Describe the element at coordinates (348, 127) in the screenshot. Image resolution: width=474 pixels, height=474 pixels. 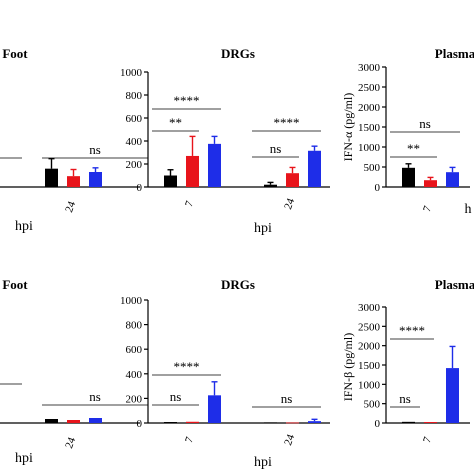
I see `y-axis-title: IFN-α (pg/ml)` at that location.